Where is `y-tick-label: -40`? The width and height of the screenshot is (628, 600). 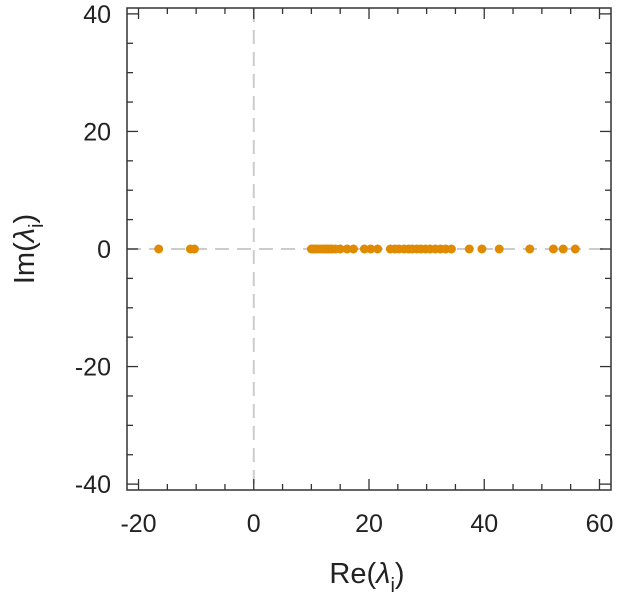 y-tick-label: -40 is located at coordinates (93, 485).